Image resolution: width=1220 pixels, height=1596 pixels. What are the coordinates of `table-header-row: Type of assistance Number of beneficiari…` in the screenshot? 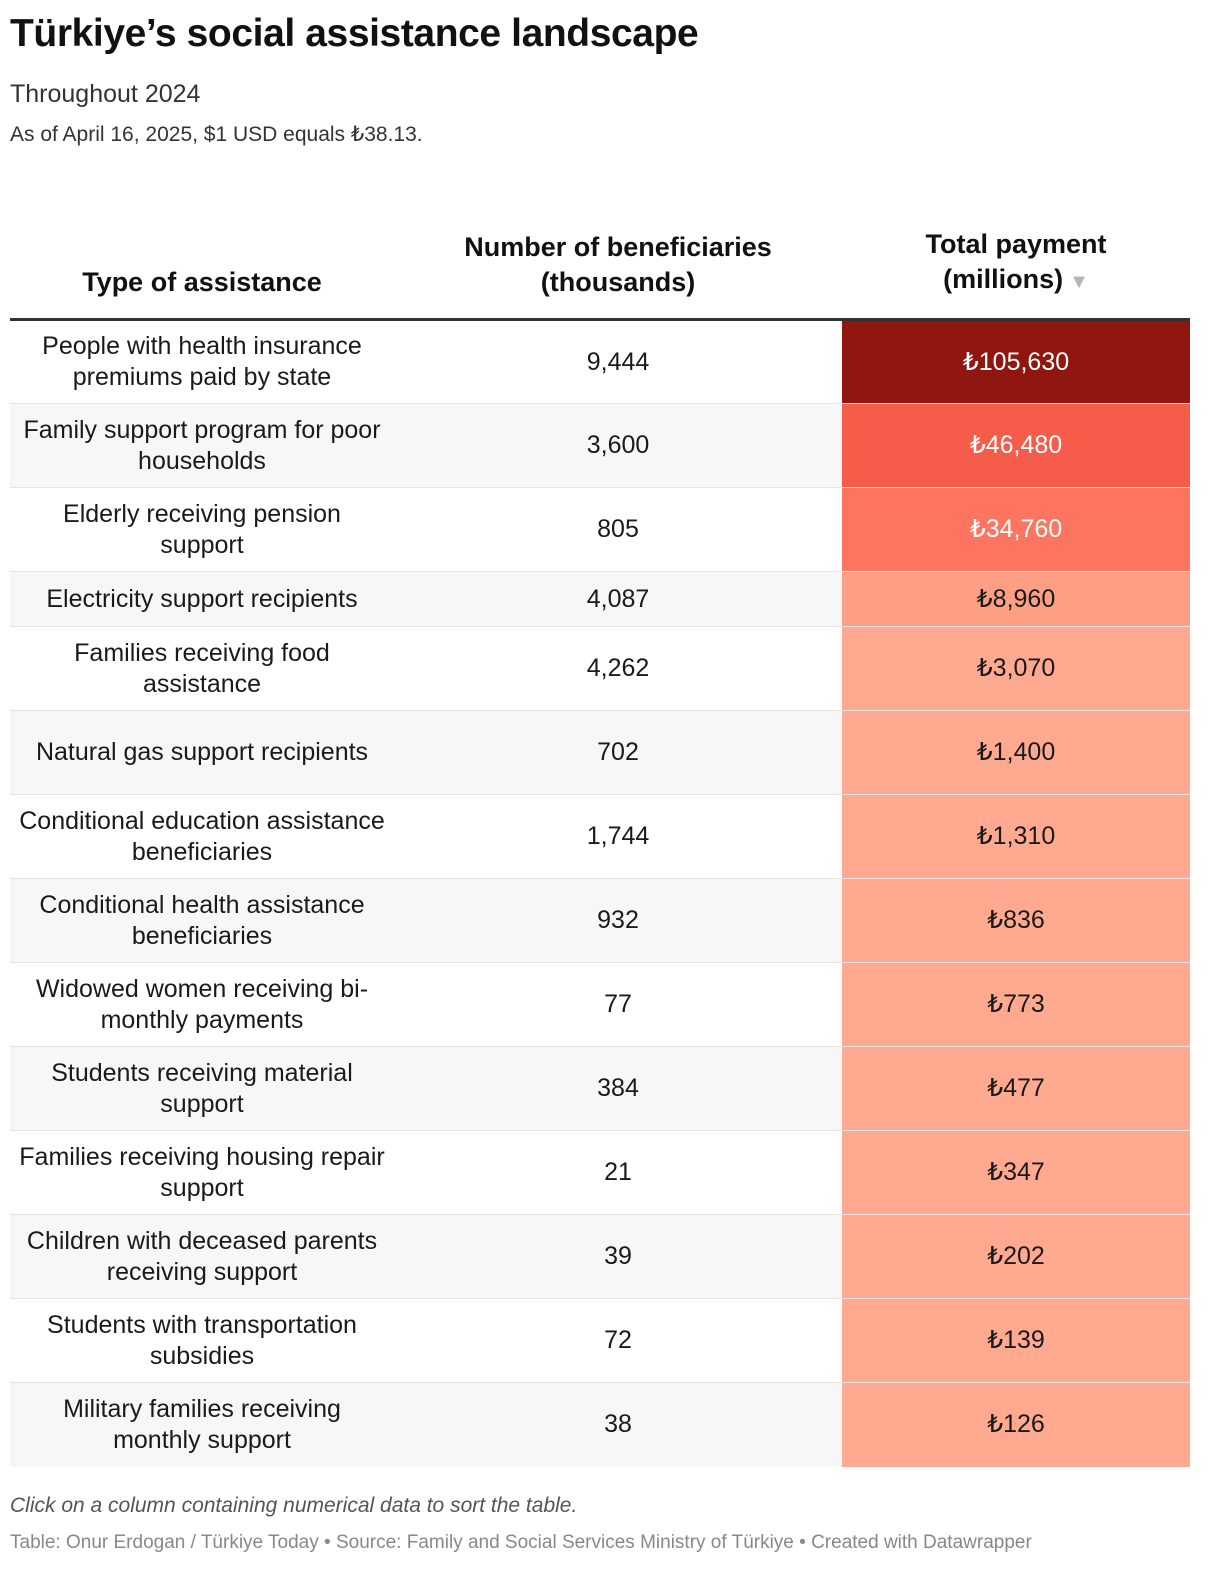 It's located at (600, 260).